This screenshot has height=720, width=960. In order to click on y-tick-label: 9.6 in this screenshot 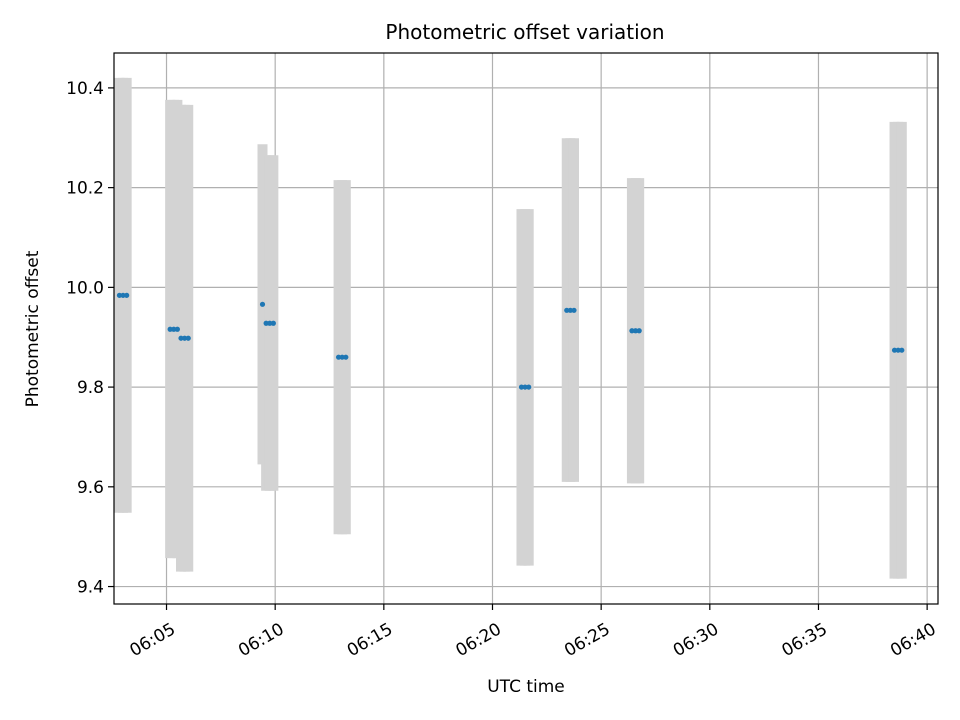, I will do `click(90, 488)`.